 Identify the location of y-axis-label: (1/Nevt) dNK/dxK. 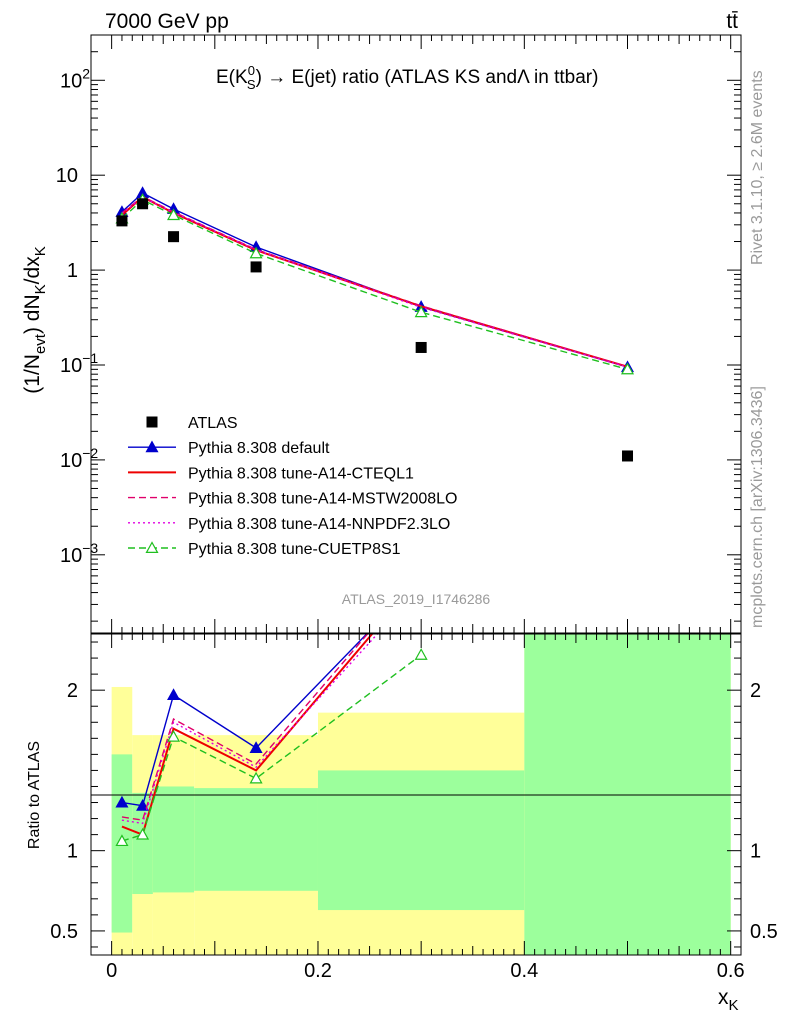
(35, 319).